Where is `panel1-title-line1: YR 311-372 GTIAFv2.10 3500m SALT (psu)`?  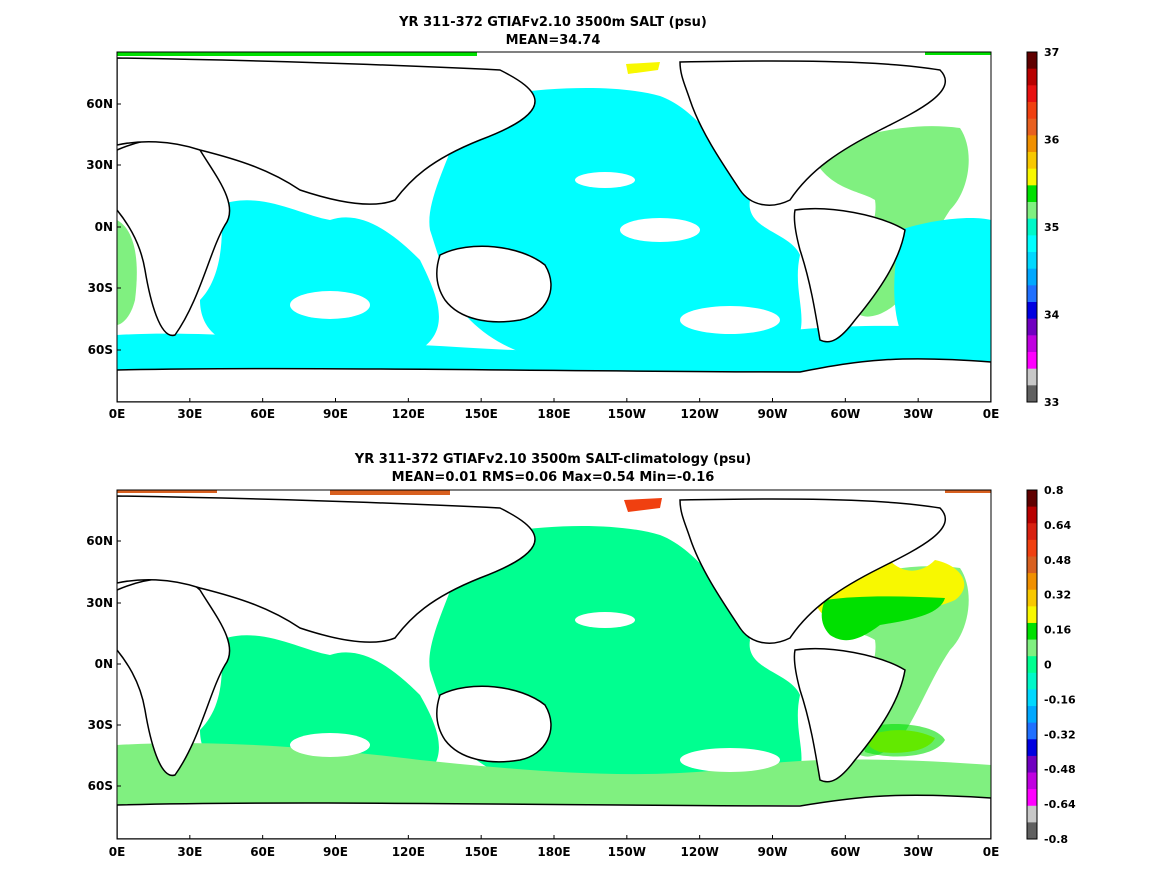 panel1-title-line1: YR 311-372 GTIAFv2.10 3500m SALT (psu) is located at coordinates (552, 22).